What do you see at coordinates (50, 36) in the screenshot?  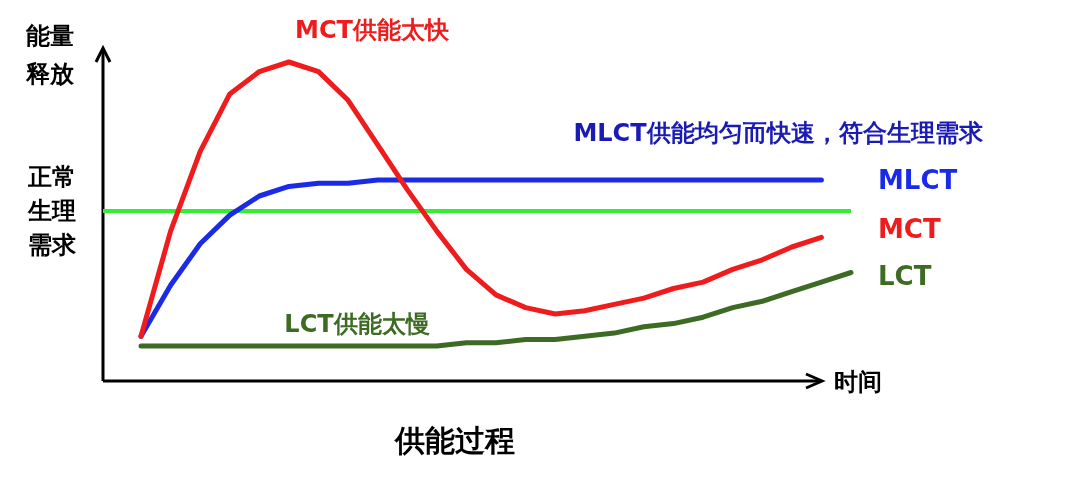 I see `ylabel: 能量` at bounding box center [50, 36].